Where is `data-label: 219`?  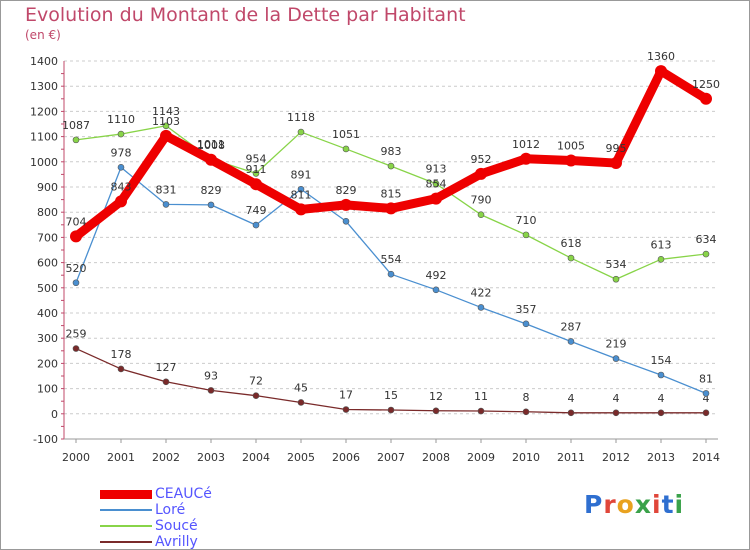 data-label: 219 is located at coordinates (616, 344).